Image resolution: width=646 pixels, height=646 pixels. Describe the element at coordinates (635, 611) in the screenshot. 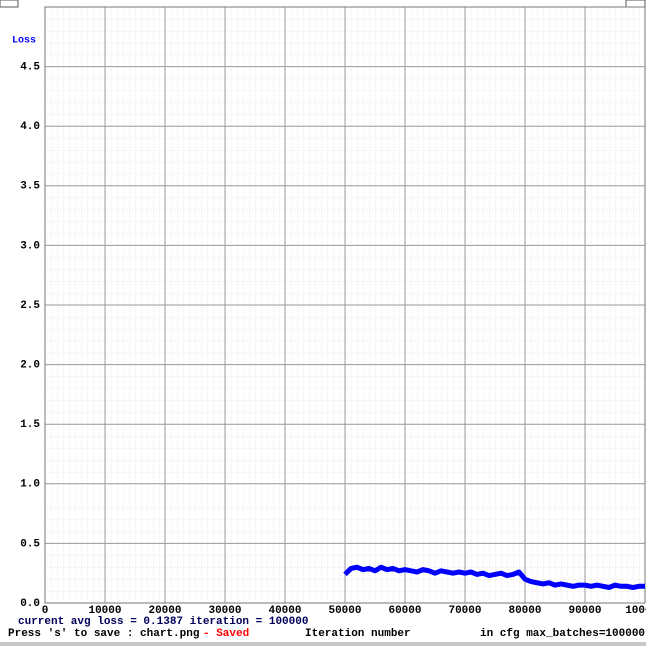

I see `x-tick-label: 100000` at that location.